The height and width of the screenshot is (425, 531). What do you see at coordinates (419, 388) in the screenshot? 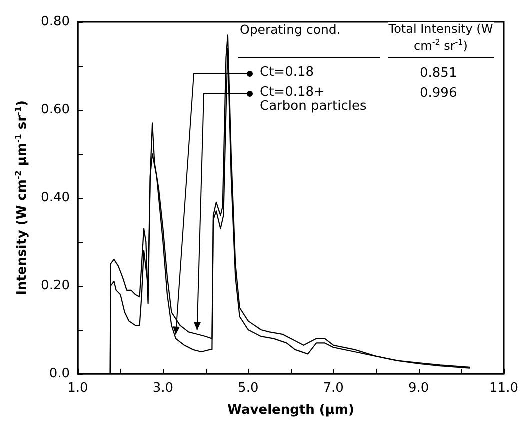
I see `x-tick-label: 9.0` at bounding box center [419, 388].